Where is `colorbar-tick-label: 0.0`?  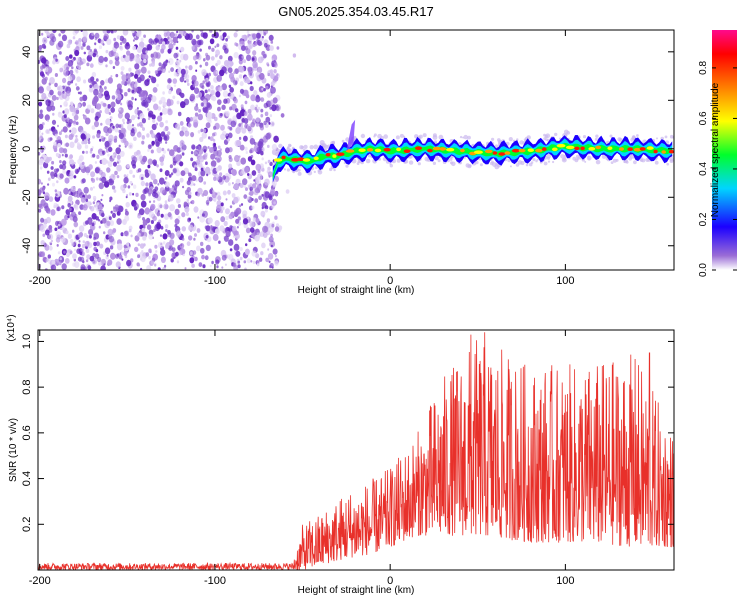 colorbar-tick-label: 0.0 is located at coordinates (703, 270).